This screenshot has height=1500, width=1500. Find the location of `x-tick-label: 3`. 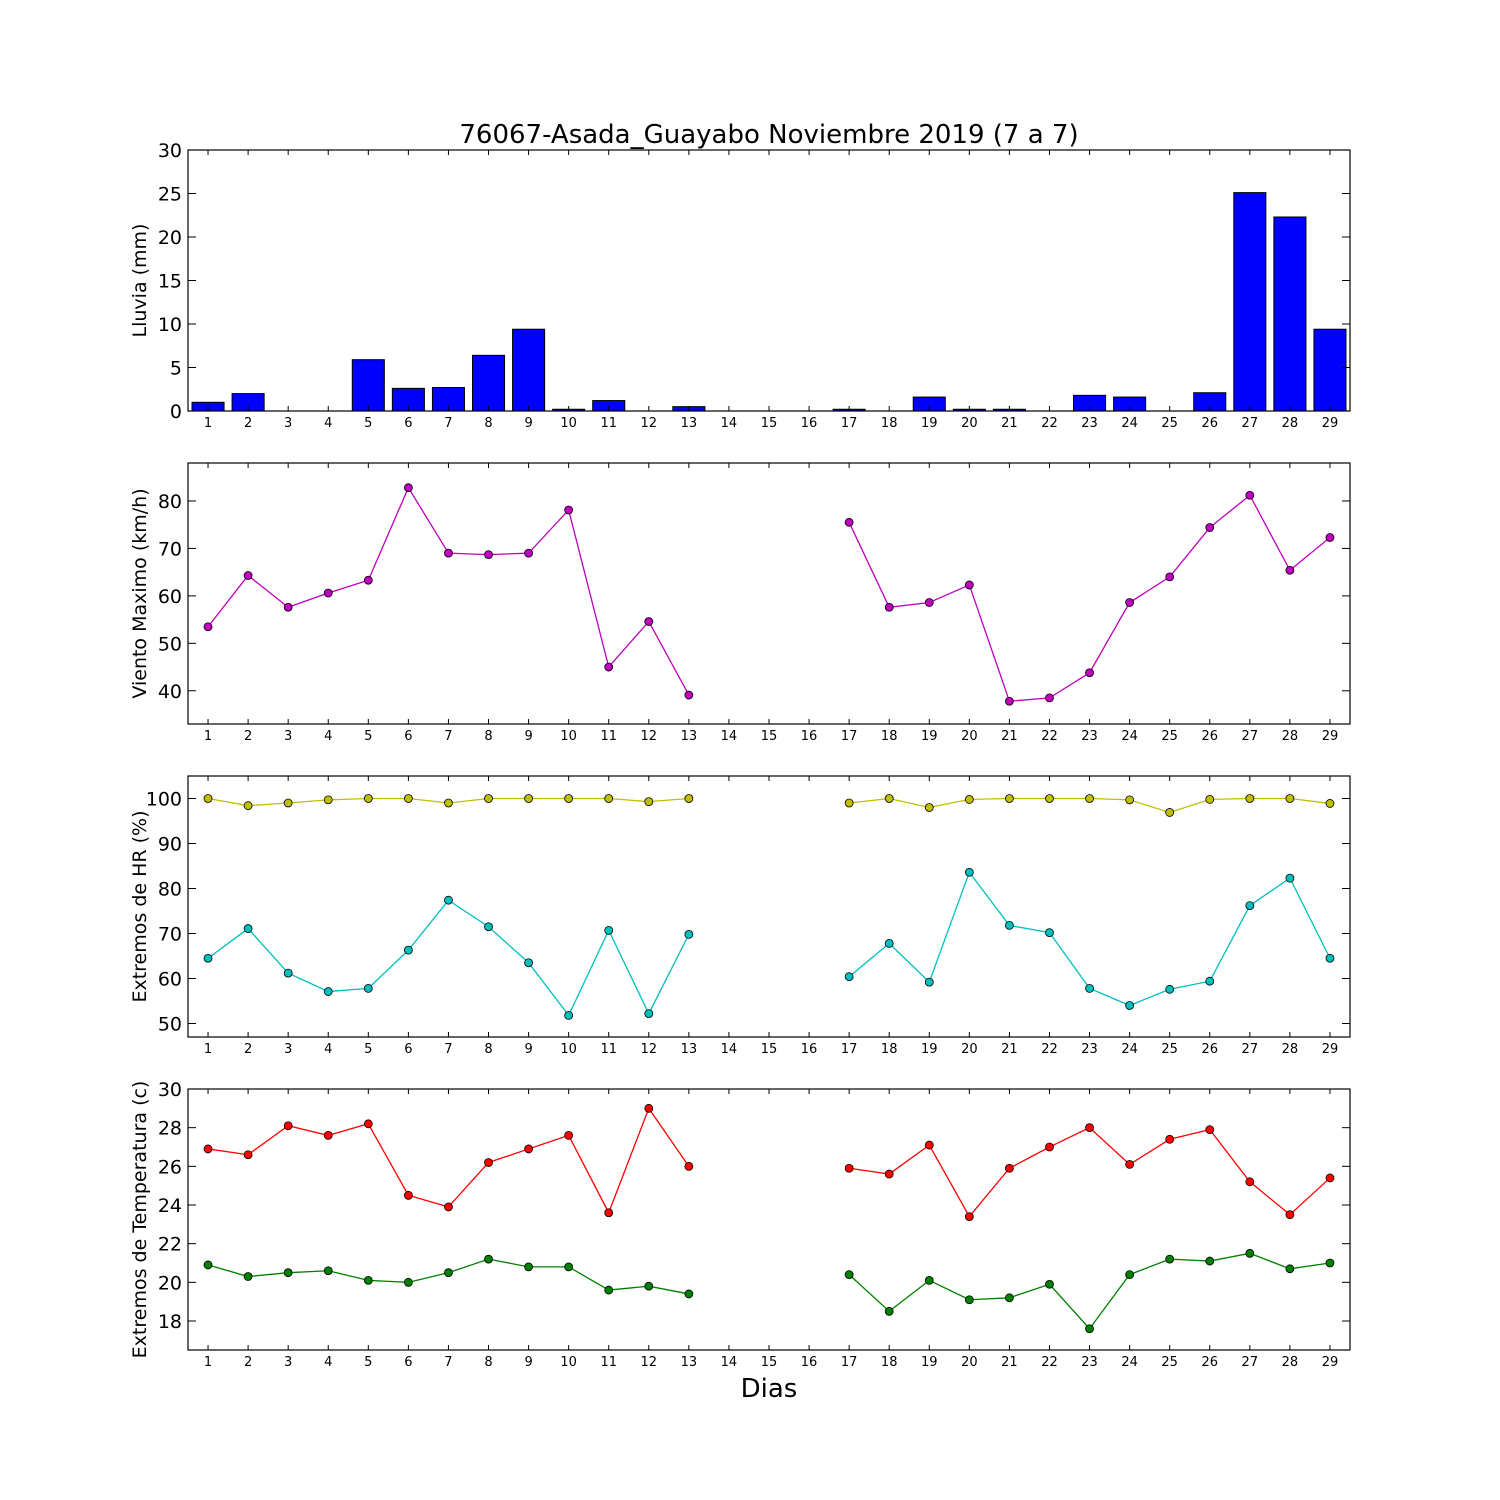

x-tick-label: 3 is located at coordinates (288, 1362).